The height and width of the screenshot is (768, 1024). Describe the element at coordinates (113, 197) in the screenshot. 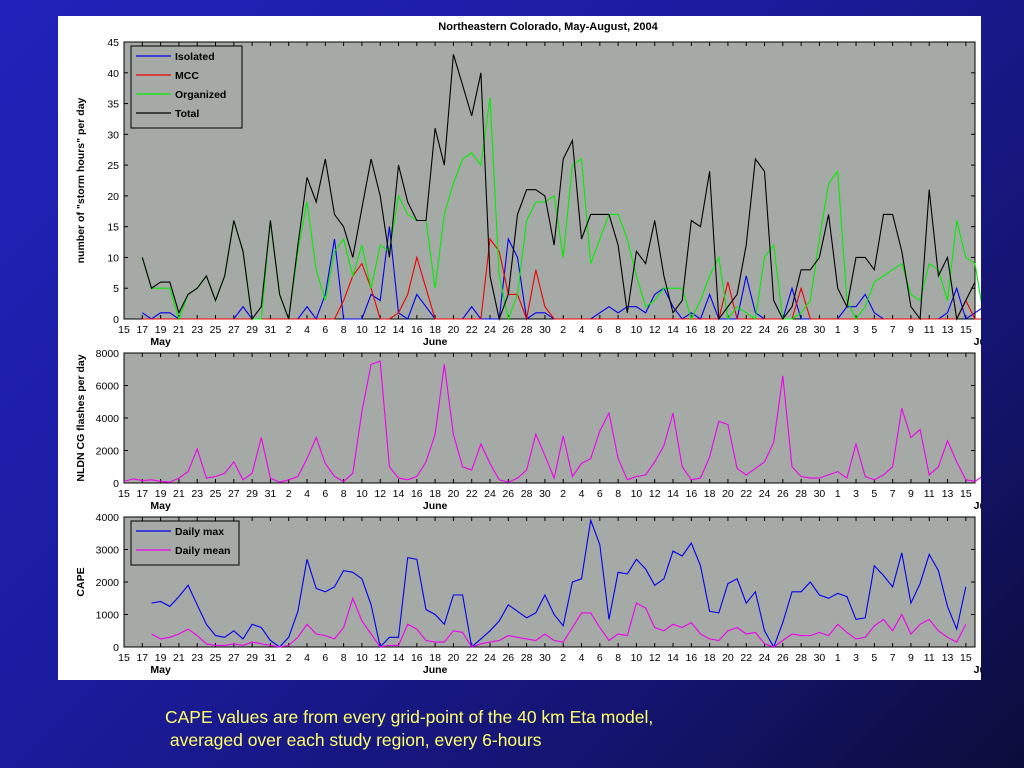

I see `y-tick-label: 20` at that location.